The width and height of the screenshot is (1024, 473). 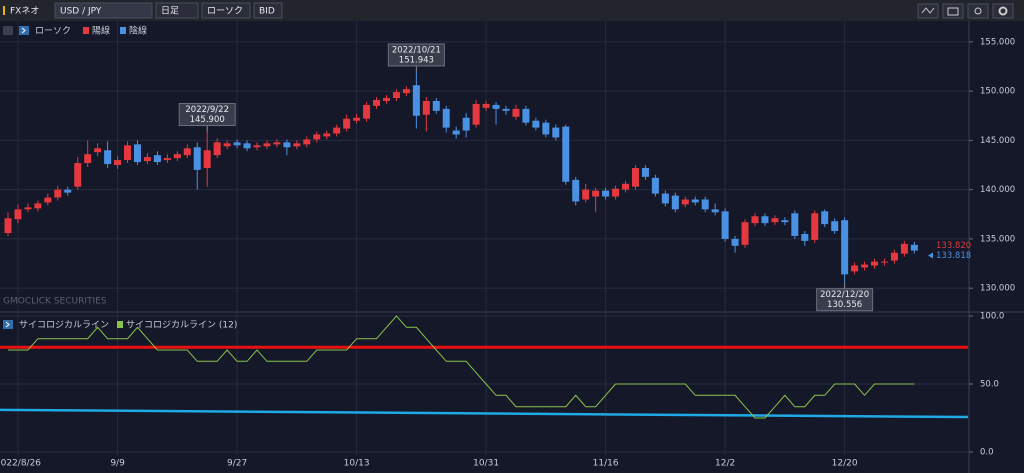 What do you see at coordinates (81, 12) in the screenshot?
I see `symbol: USD / JPY` at bounding box center [81, 12].